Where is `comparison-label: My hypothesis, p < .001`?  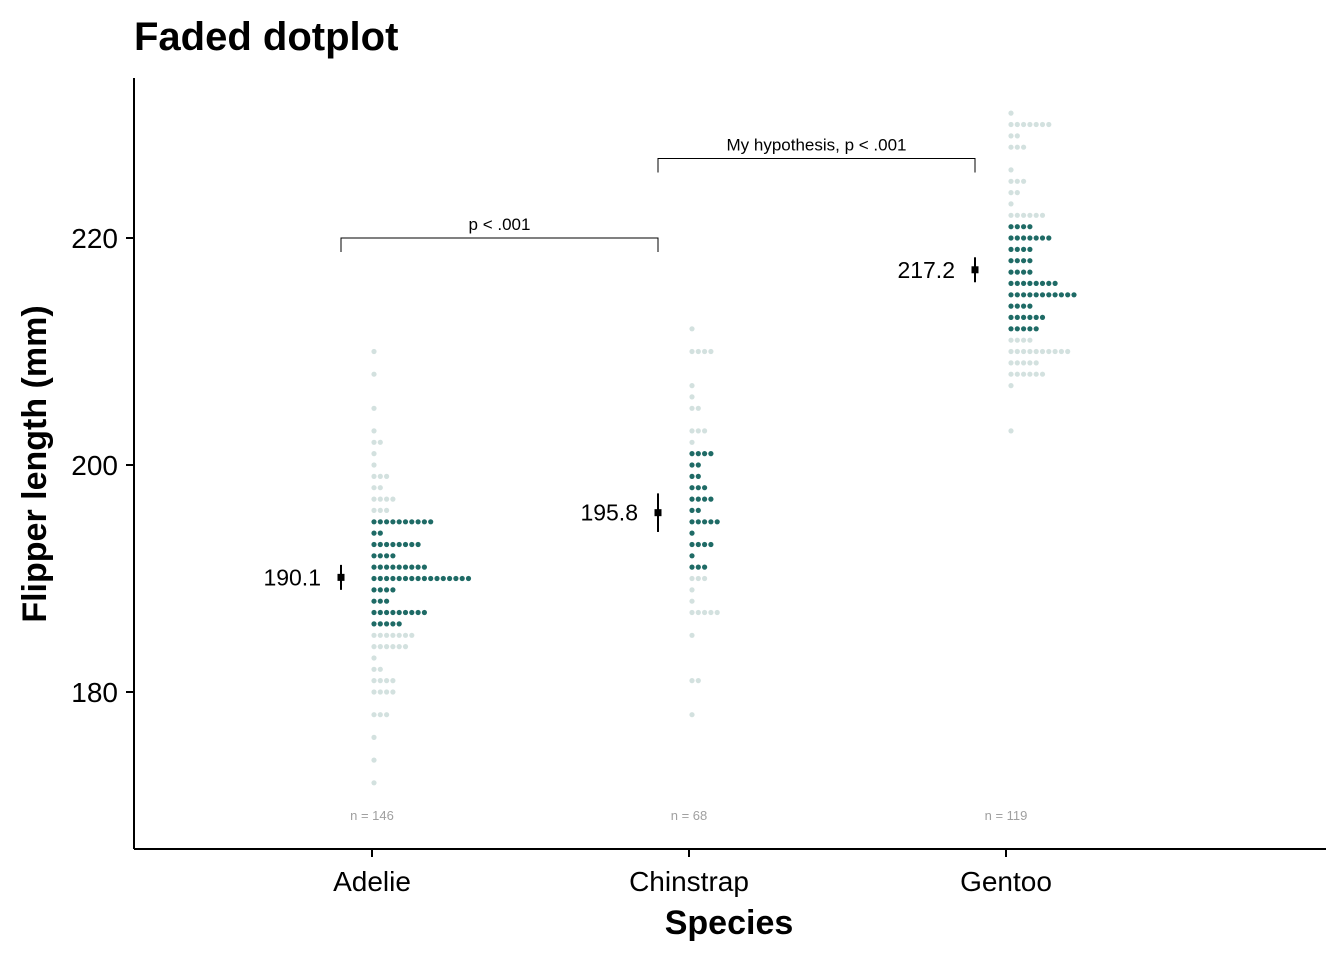 comparison-label: My hypothesis, p < .001 is located at coordinates (816, 145).